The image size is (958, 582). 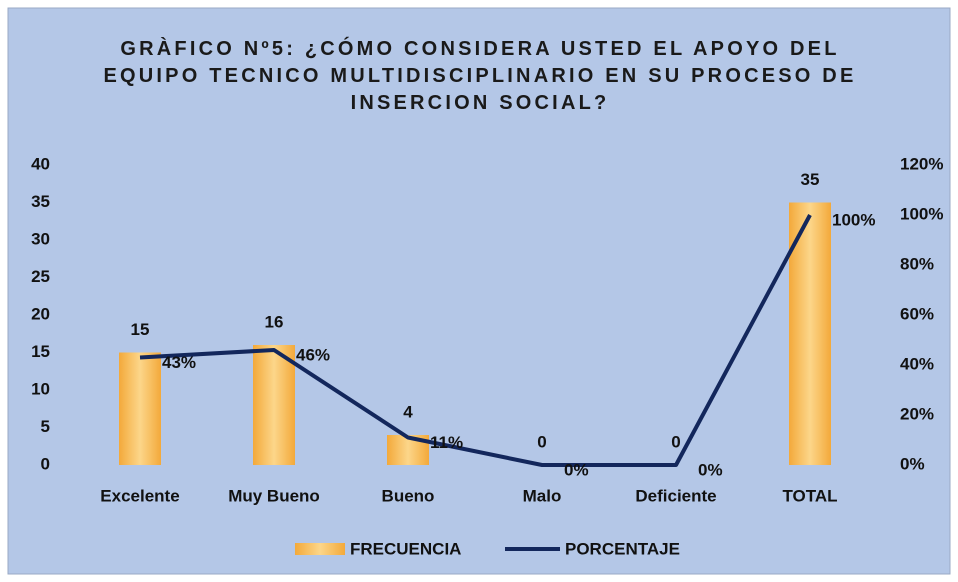 I want to click on line-value-label: 46%, so click(x=313, y=354).